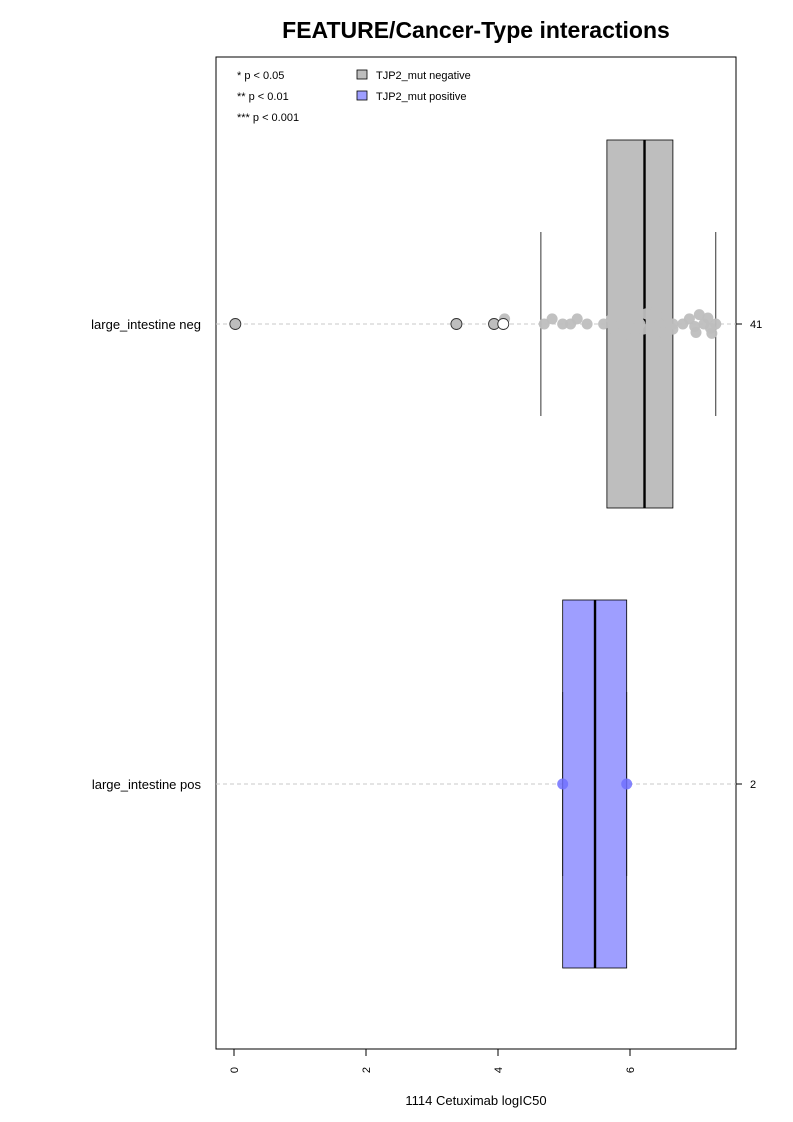 The height and width of the screenshot is (1122, 793). What do you see at coordinates (433, 1061) in the screenshot?
I see `x-axis: 0 2 4 6` at bounding box center [433, 1061].